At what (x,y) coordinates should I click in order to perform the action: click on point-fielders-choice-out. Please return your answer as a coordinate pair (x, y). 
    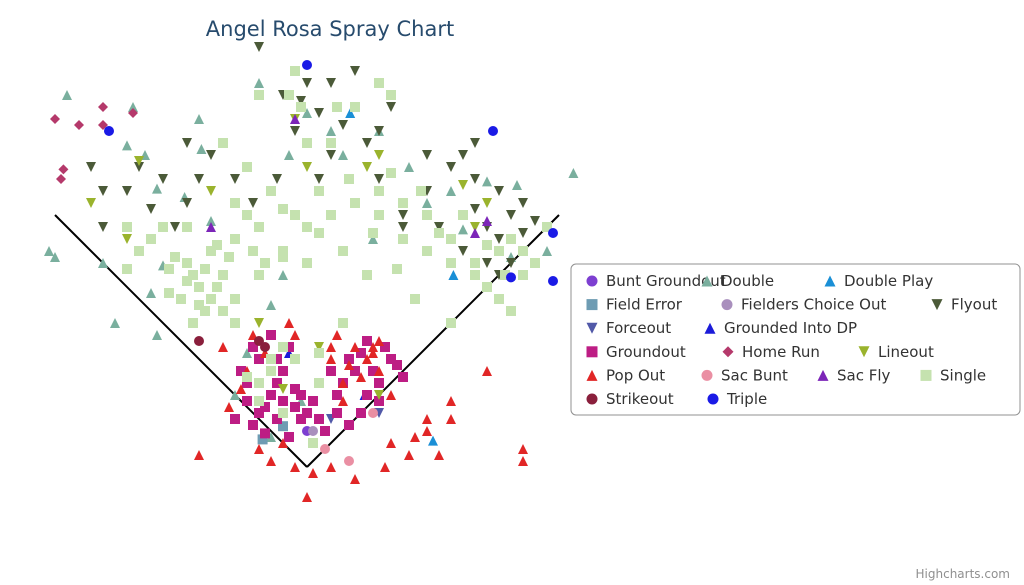
    Looking at the image, I should click on (313, 431).